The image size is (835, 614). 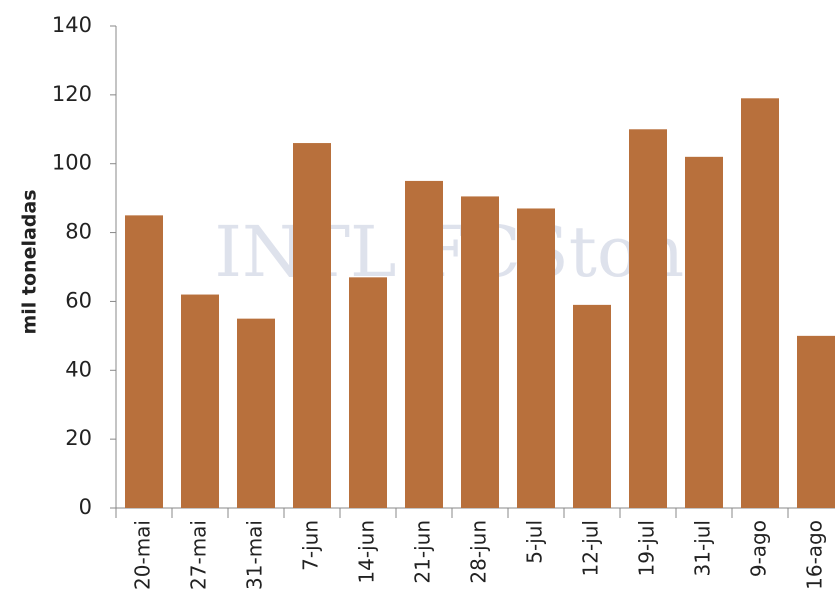 What do you see at coordinates (78, 438) in the screenshot?
I see `y-tick-label: 20` at bounding box center [78, 438].